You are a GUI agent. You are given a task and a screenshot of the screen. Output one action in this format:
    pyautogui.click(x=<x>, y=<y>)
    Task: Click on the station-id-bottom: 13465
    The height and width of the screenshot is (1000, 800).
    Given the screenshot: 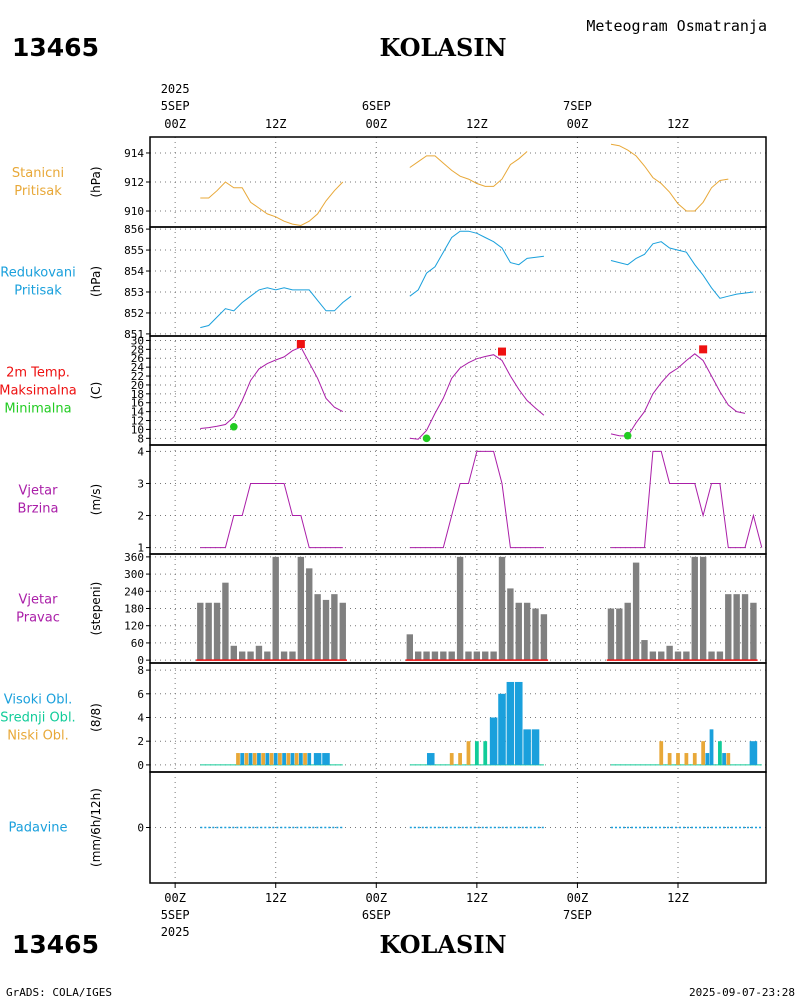 What is the action you would take?
    pyautogui.click(x=55, y=944)
    